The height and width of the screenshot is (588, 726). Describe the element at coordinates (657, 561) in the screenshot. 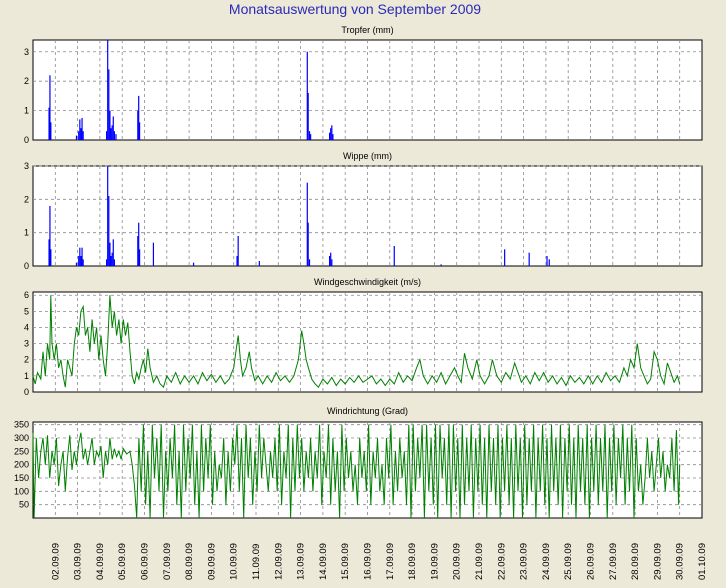

I see `x-tick-label: 29.09.09` at that location.